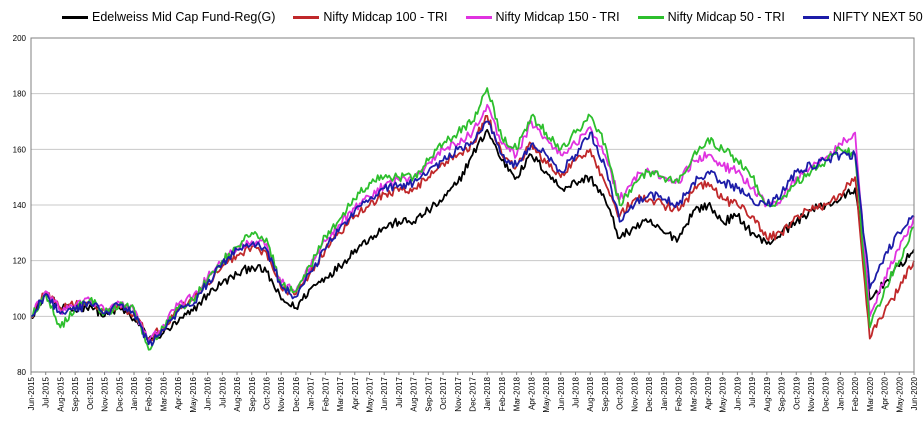  Describe the element at coordinates (737, 393) in the screenshot. I see `x-tick-label: Jun-2019` at that location.